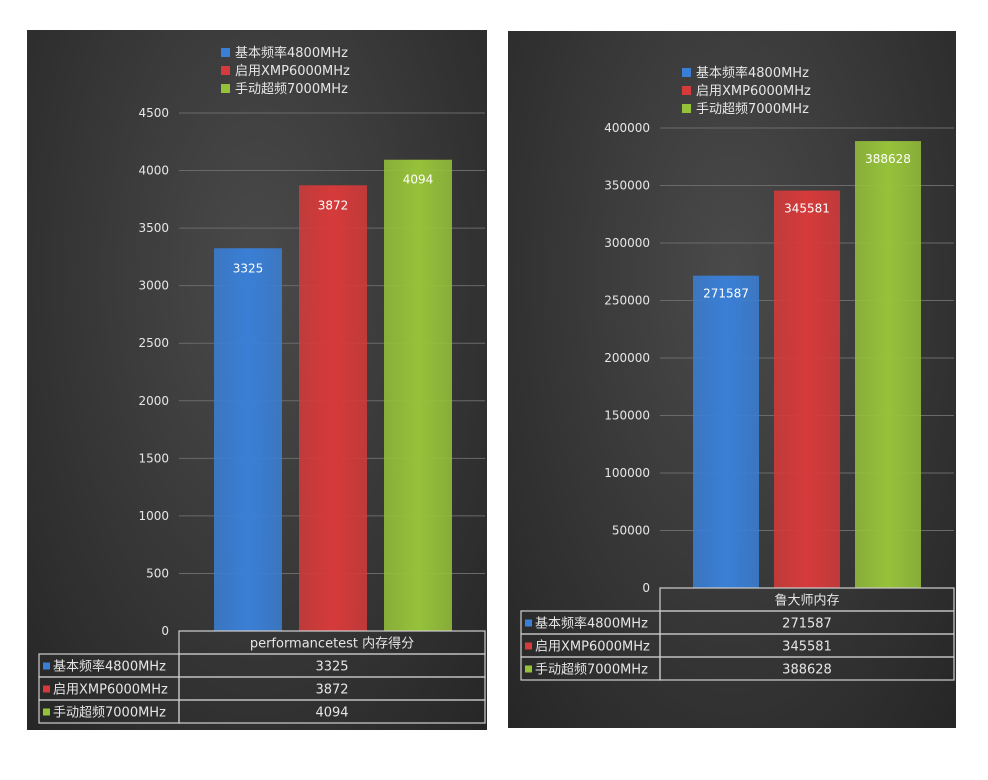 This screenshot has width=988, height=780. What do you see at coordinates (807, 624) in the screenshot?
I see `table-value: 271587` at bounding box center [807, 624].